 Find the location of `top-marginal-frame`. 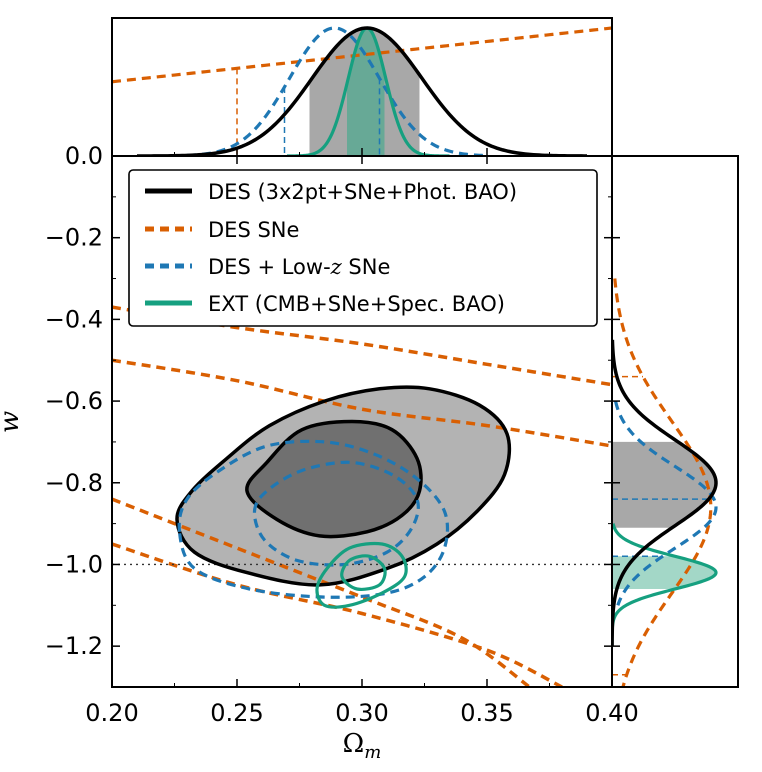

top-marginal-frame is located at coordinates (362, 86).